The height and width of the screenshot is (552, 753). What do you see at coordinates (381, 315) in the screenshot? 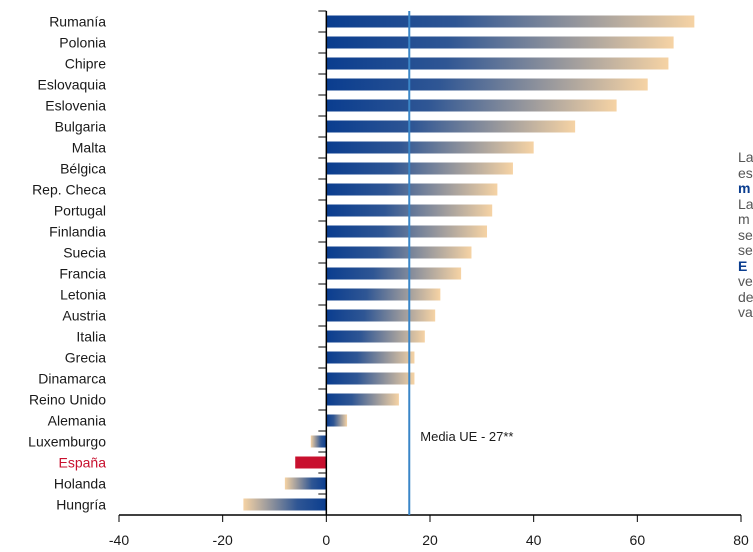
I see `bar-austria` at bounding box center [381, 315].